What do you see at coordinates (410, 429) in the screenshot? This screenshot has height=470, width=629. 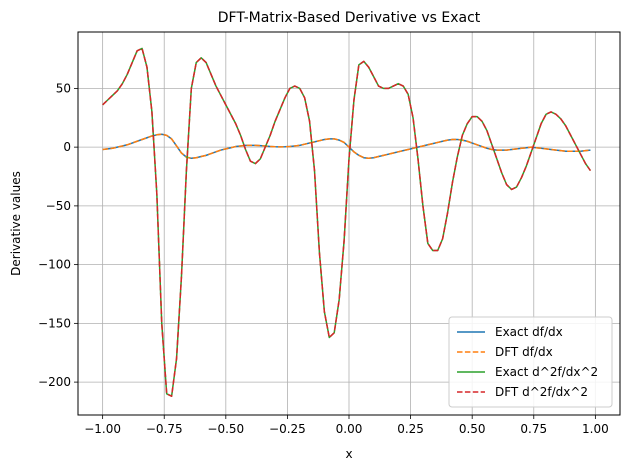 I see `x-tick-label: 0.25` at bounding box center [410, 429].